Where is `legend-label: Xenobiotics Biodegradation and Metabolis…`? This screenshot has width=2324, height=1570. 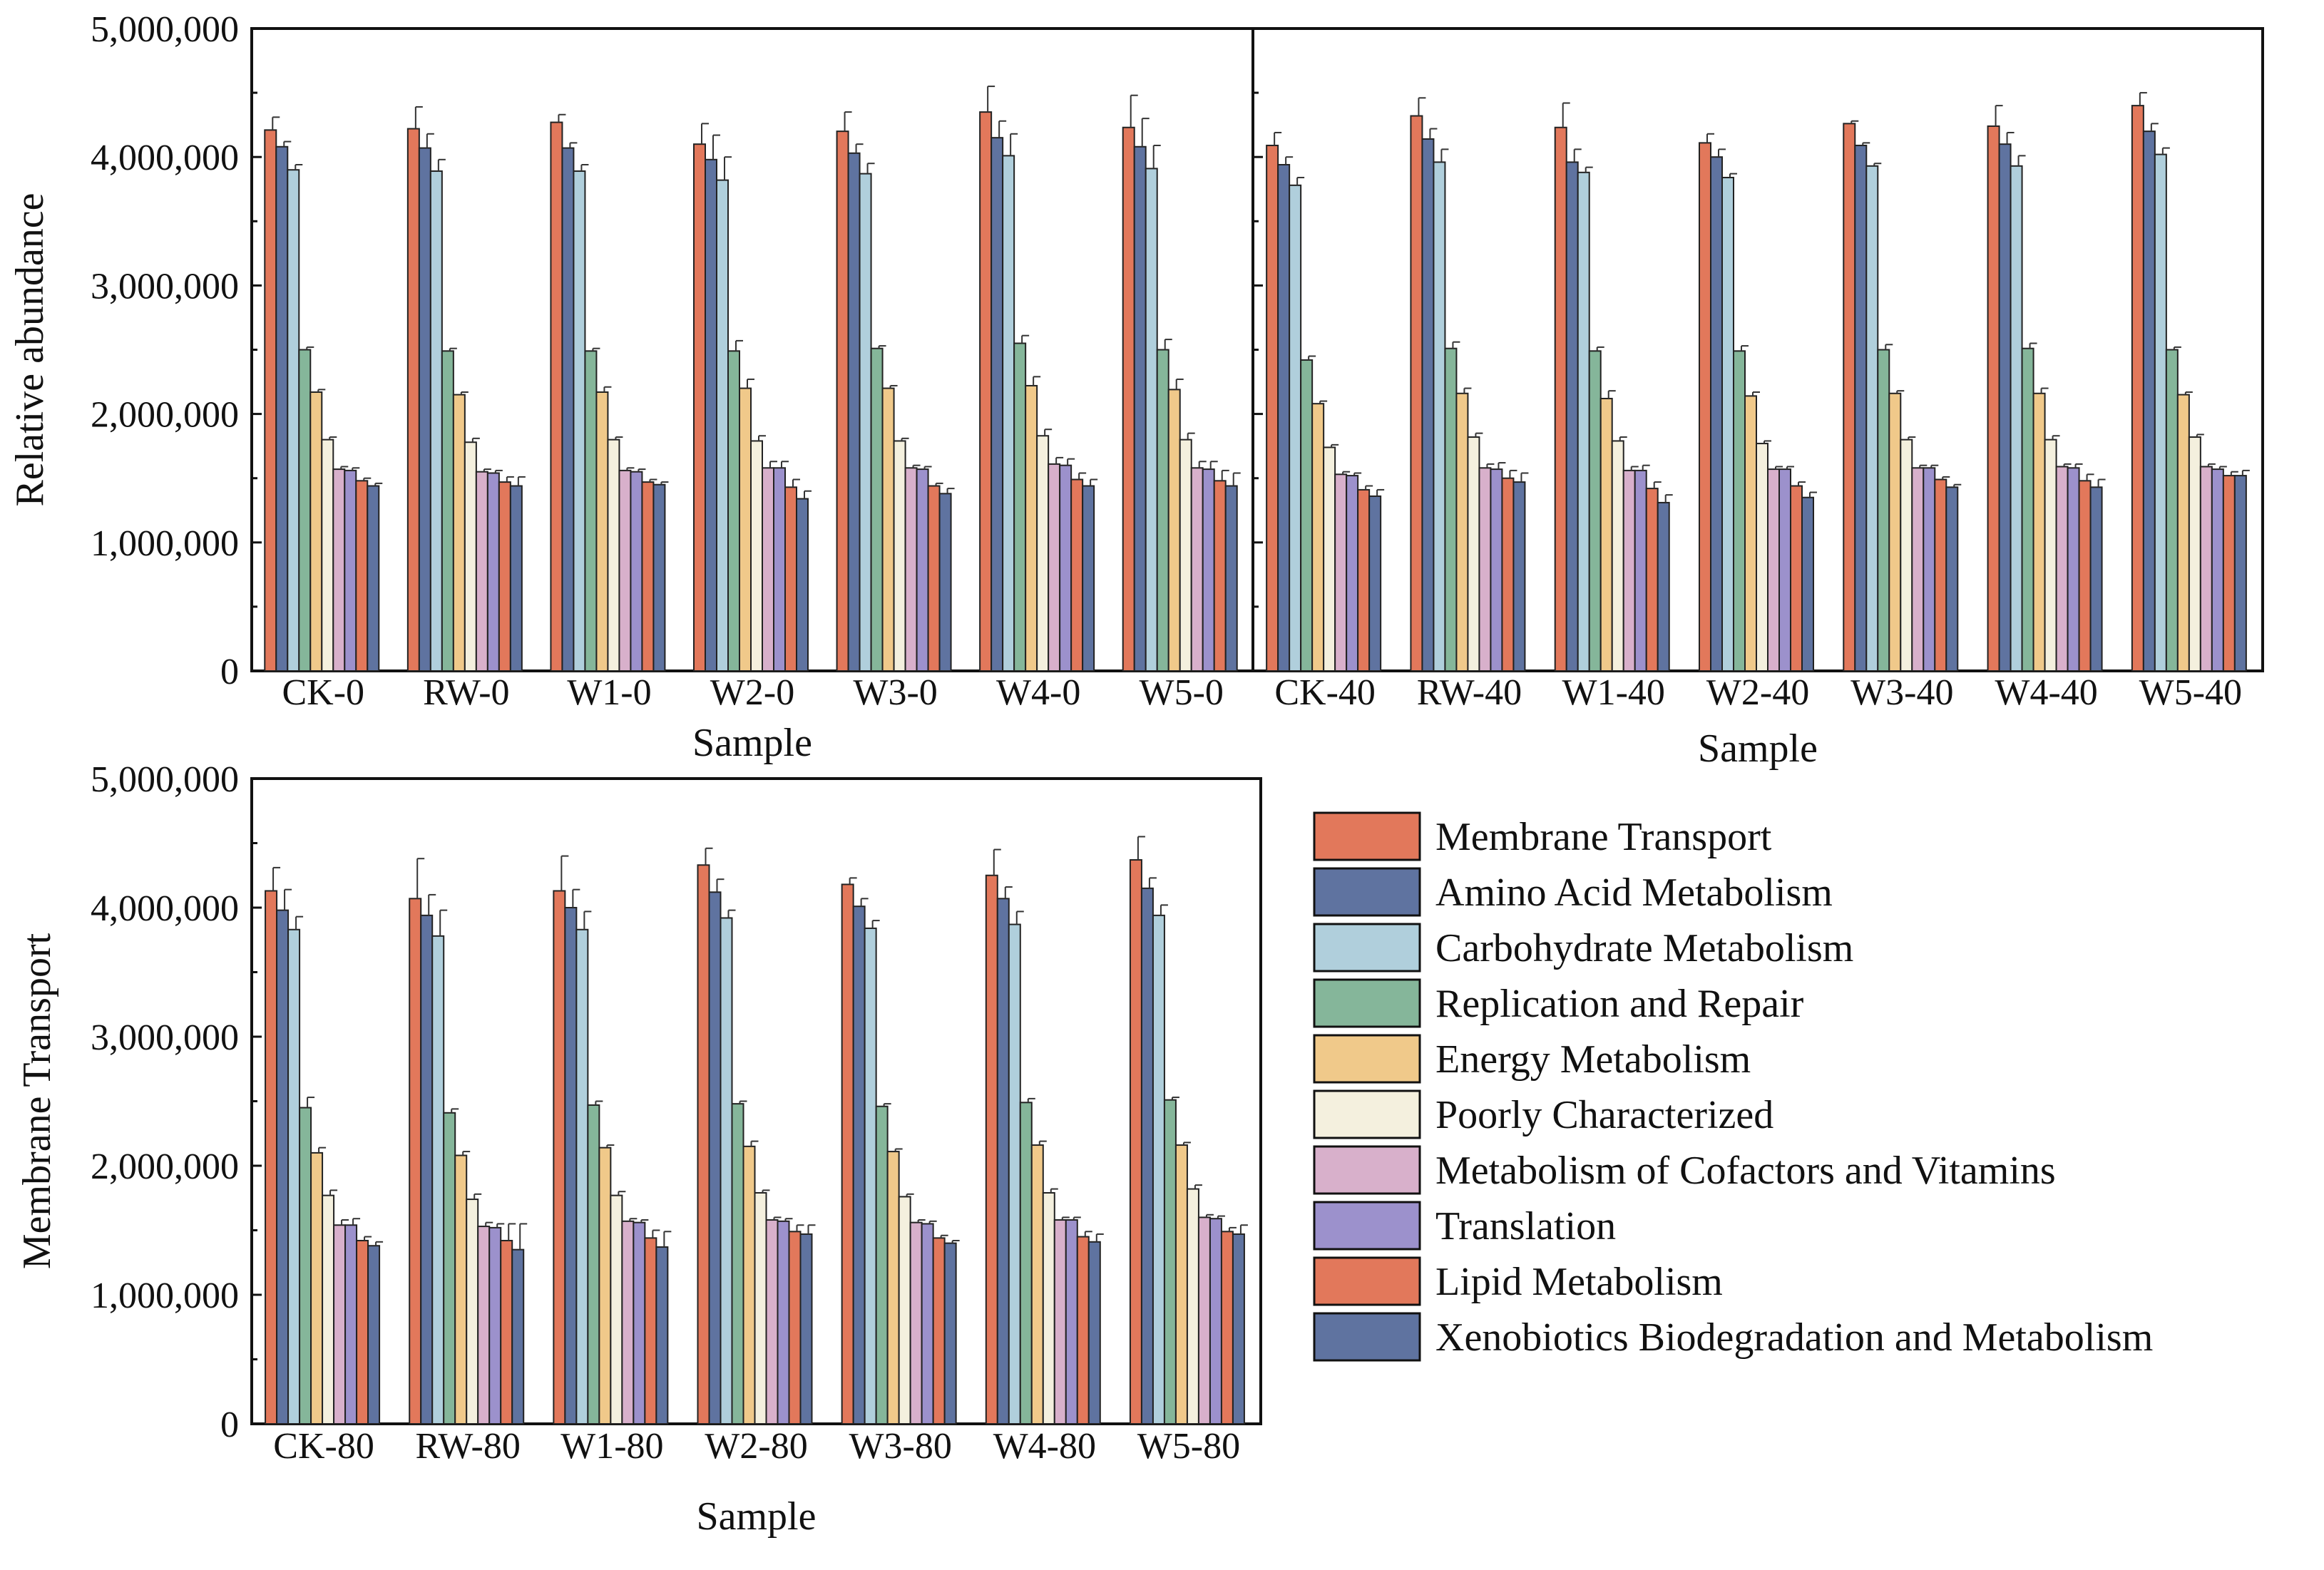
legend-label: Xenobiotics Biodegradation and Metabolis… is located at coordinates (1794, 1337).